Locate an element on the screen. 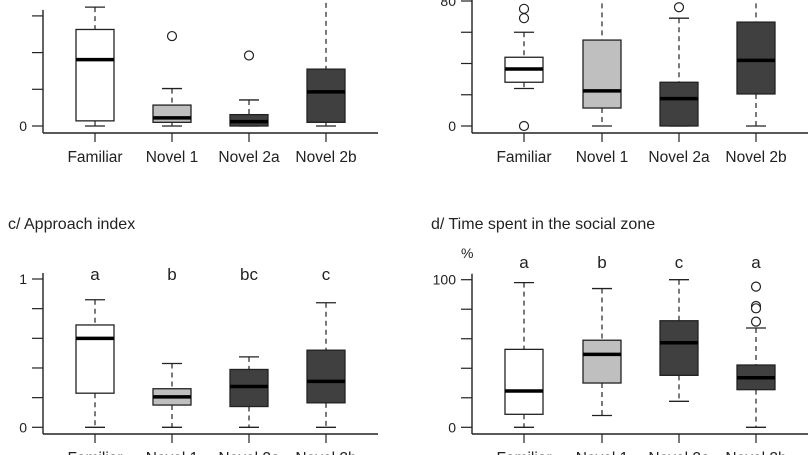 Image resolution: width=808 pixels, height=455 pixels. significance-letter: bc is located at coordinates (249, 274).